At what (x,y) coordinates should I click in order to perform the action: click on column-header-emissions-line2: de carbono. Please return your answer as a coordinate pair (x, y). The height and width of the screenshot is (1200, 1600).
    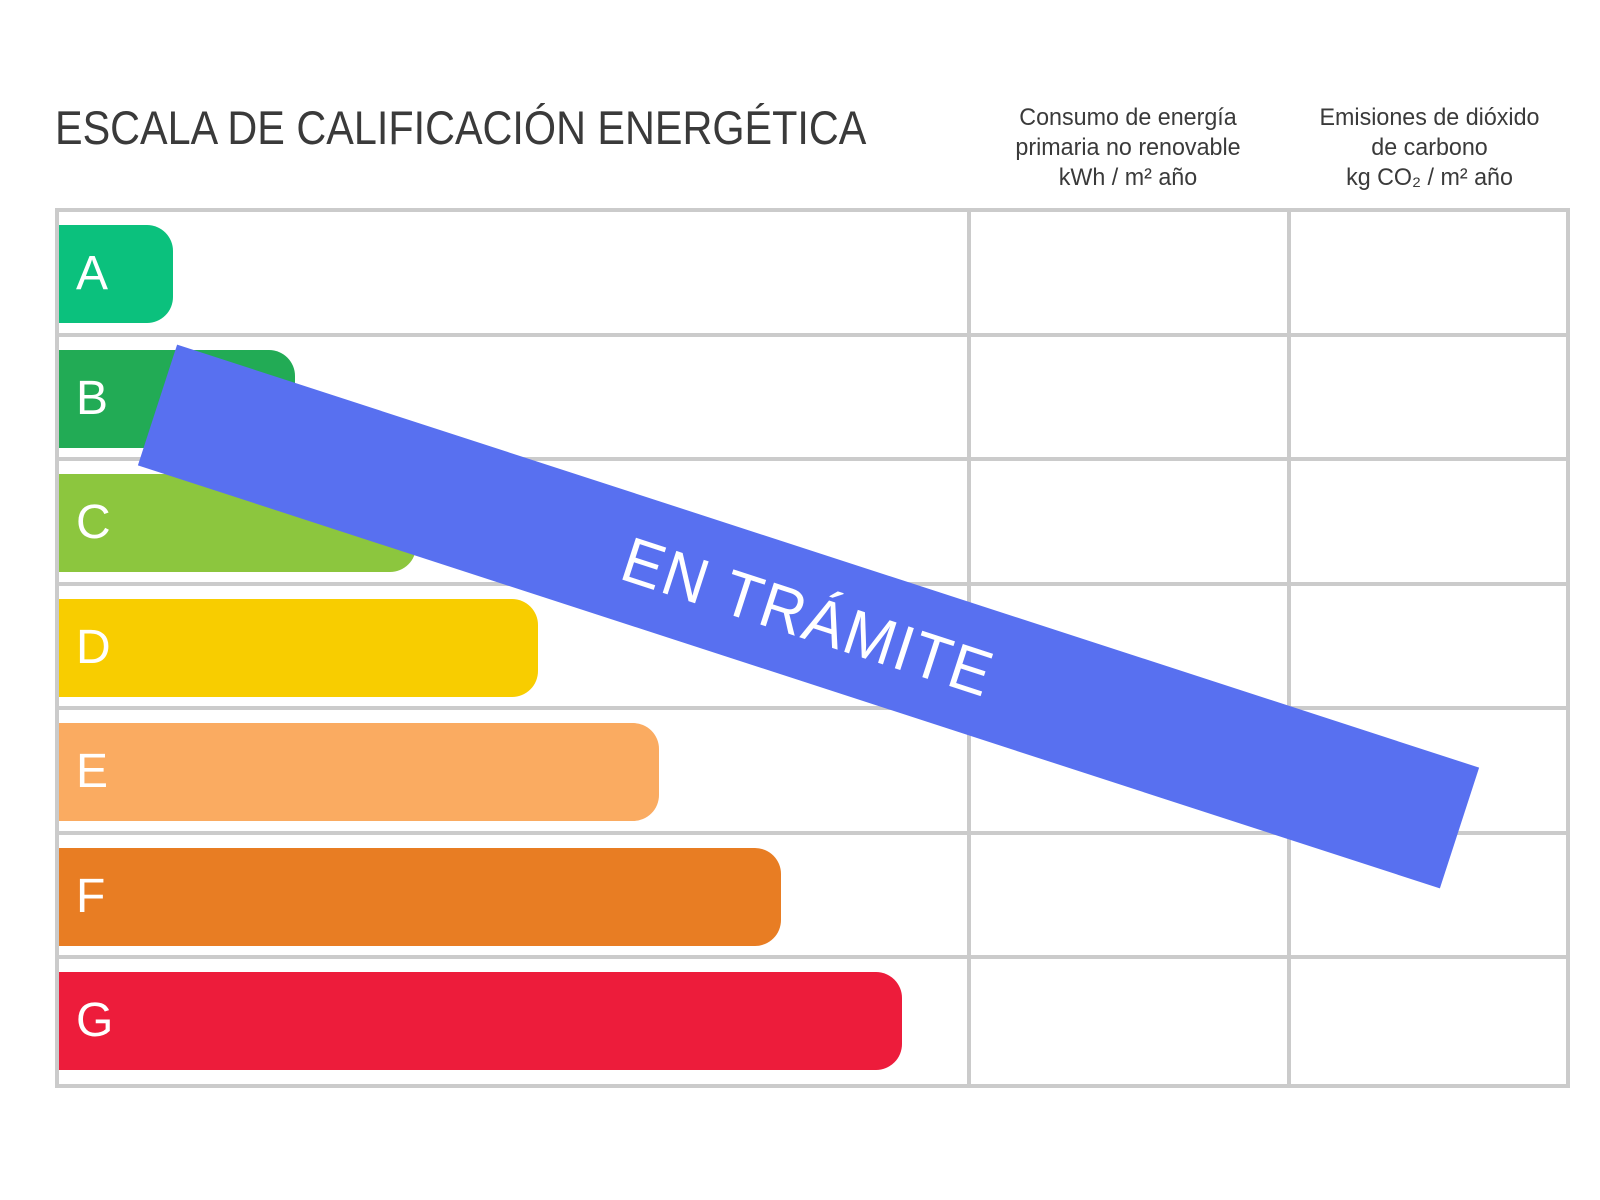
    Looking at the image, I should click on (1429, 147).